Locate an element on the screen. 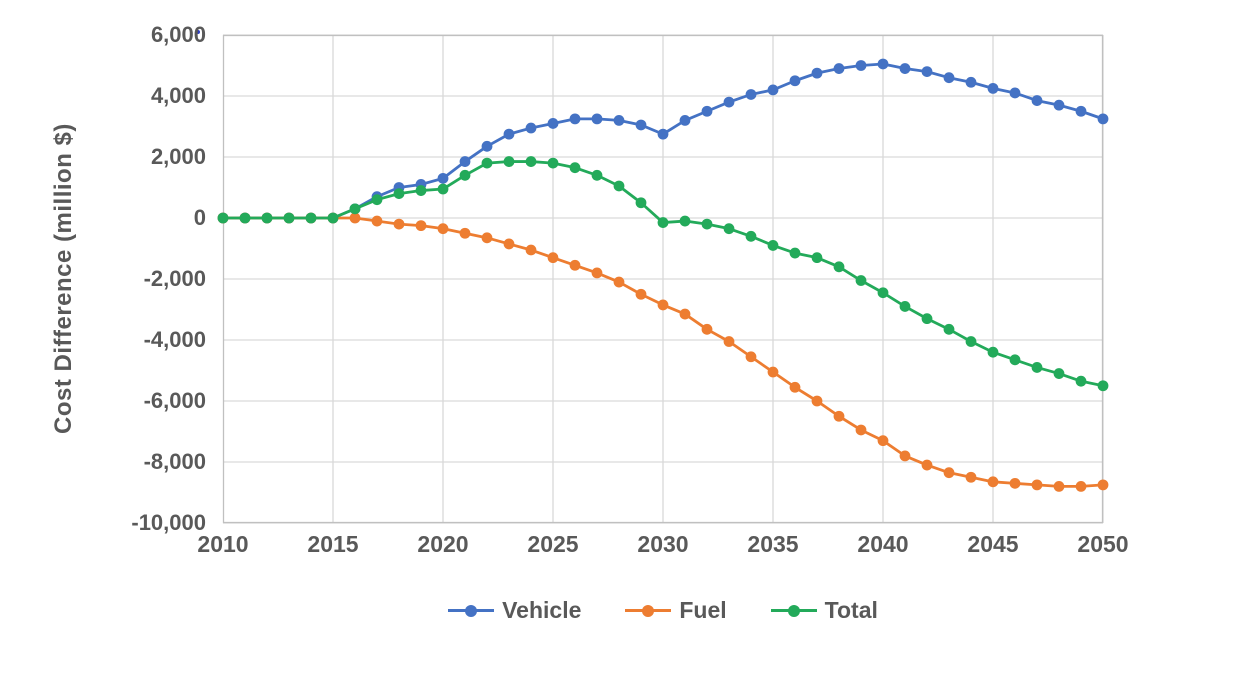 Image resolution: width=1236 pixels, height=678 pixels. legend-dot-vehicle is located at coordinates (471, 610).